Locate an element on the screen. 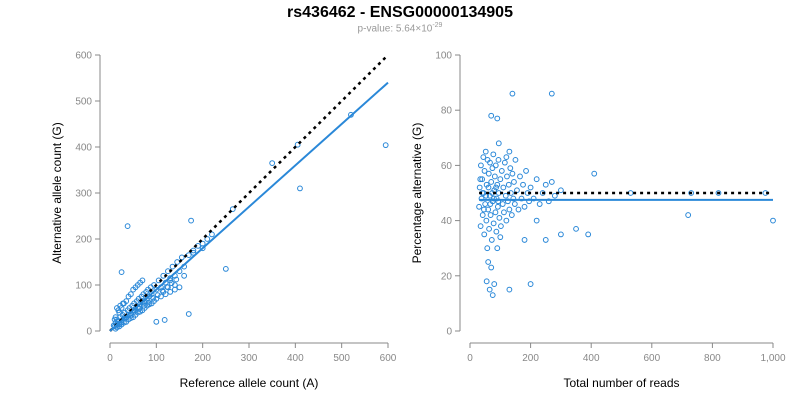 The height and width of the screenshot is (400, 800). x-tick-label: 500 is located at coordinates (341, 358).